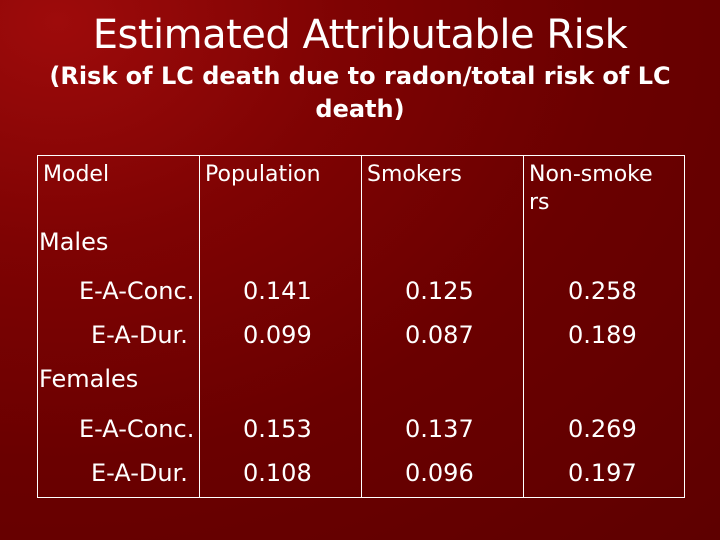 Image resolution: width=720 pixels, height=540 pixels. Describe the element at coordinates (439, 335) in the screenshot. I see `cell-smokers: 0.087` at that location.